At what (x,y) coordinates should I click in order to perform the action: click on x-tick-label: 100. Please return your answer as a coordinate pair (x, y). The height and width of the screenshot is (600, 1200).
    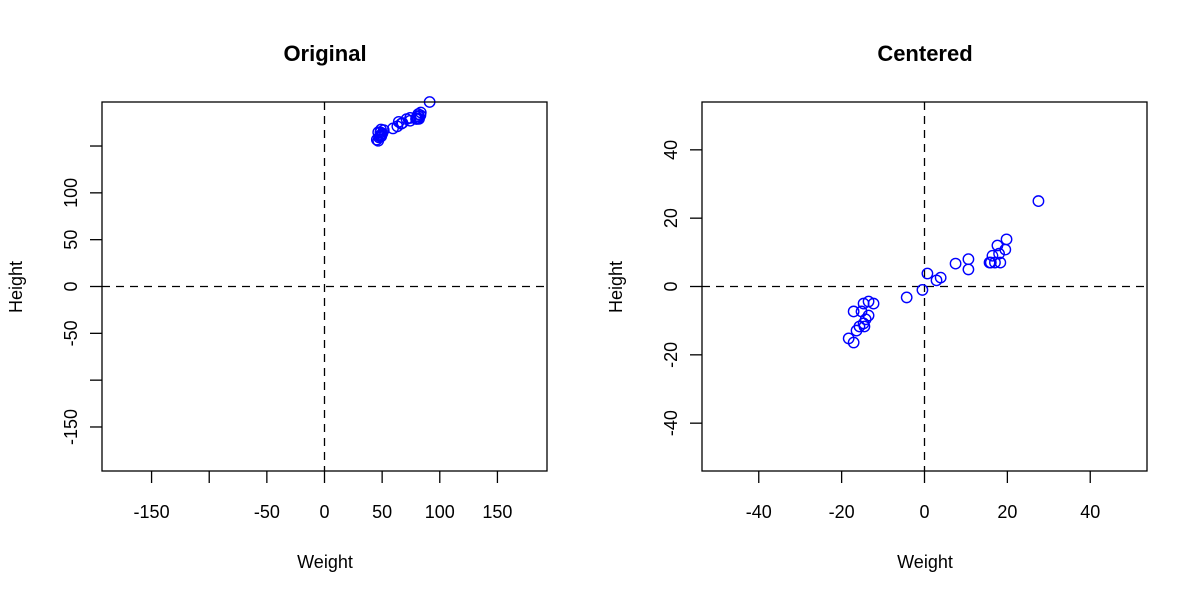
    Looking at the image, I should click on (440, 512).